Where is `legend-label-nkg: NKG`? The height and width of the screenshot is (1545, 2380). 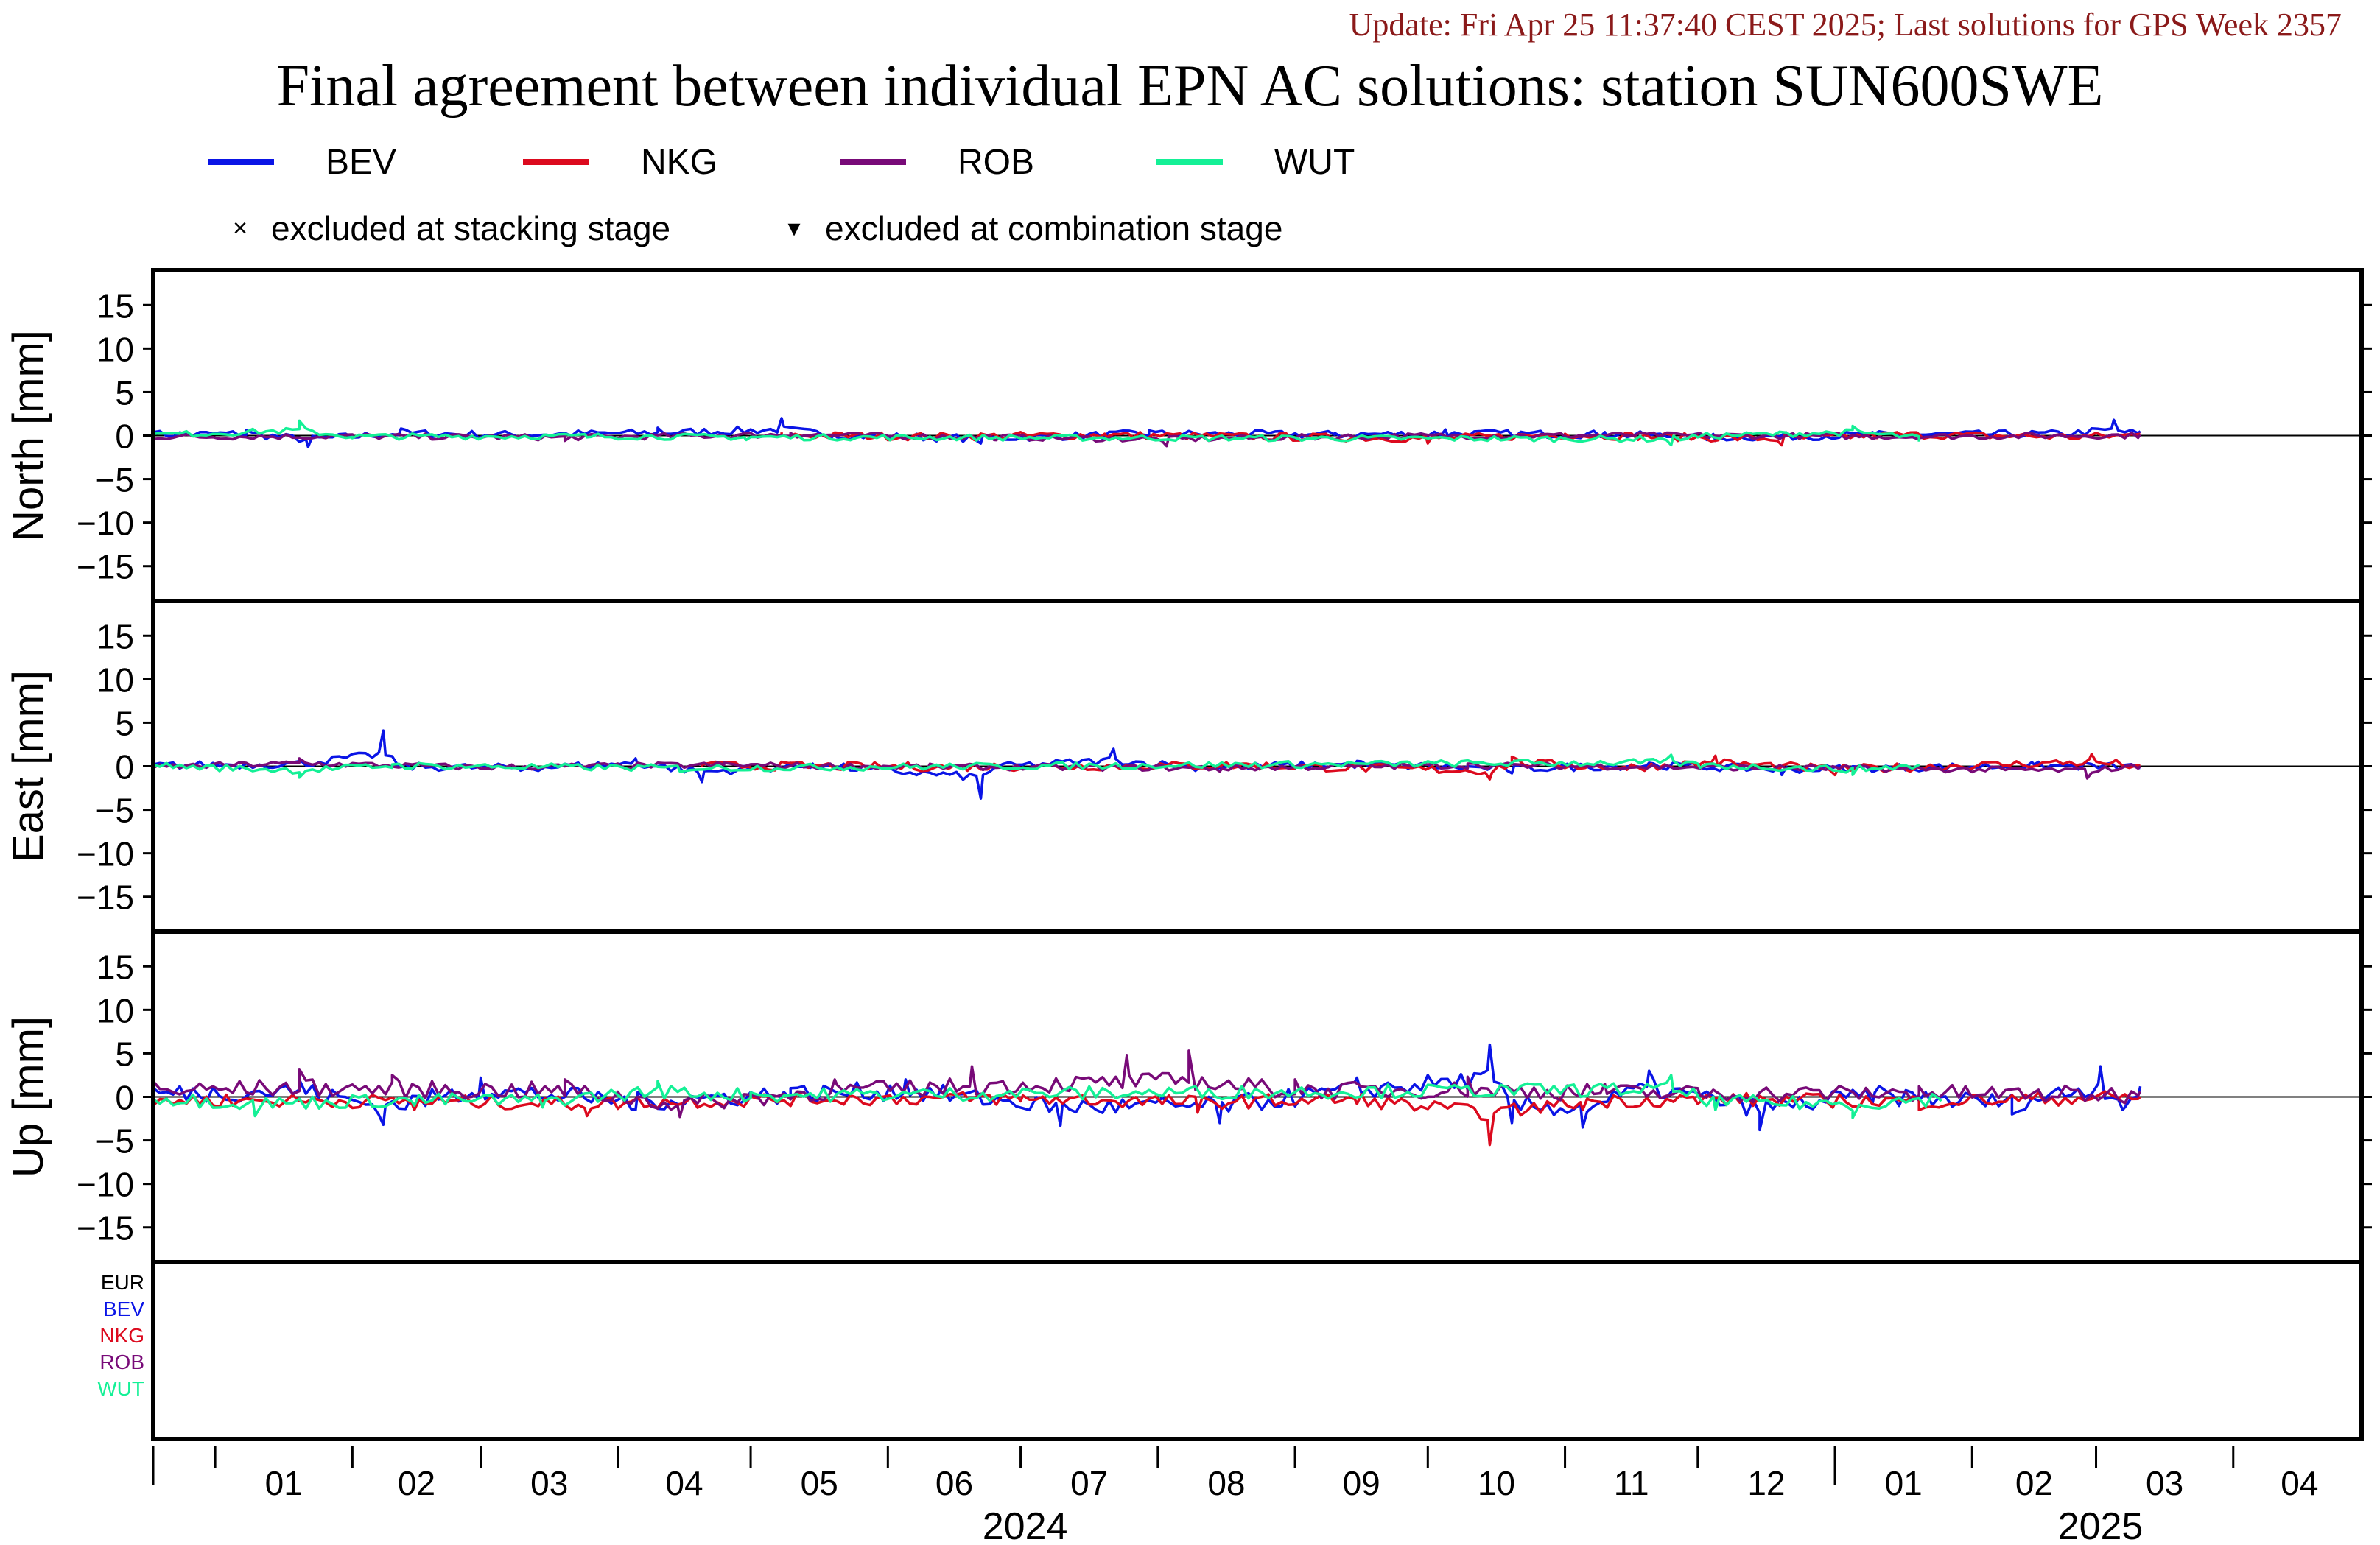
legend-label-nkg: NKG is located at coordinates (679, 162).